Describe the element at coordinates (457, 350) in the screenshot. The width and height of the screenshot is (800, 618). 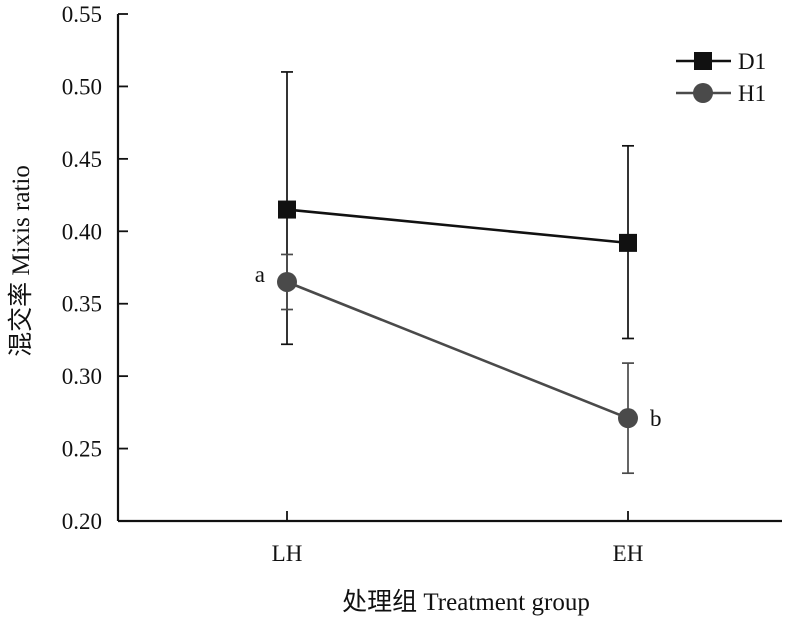
I see `series-line-h1` at that location.